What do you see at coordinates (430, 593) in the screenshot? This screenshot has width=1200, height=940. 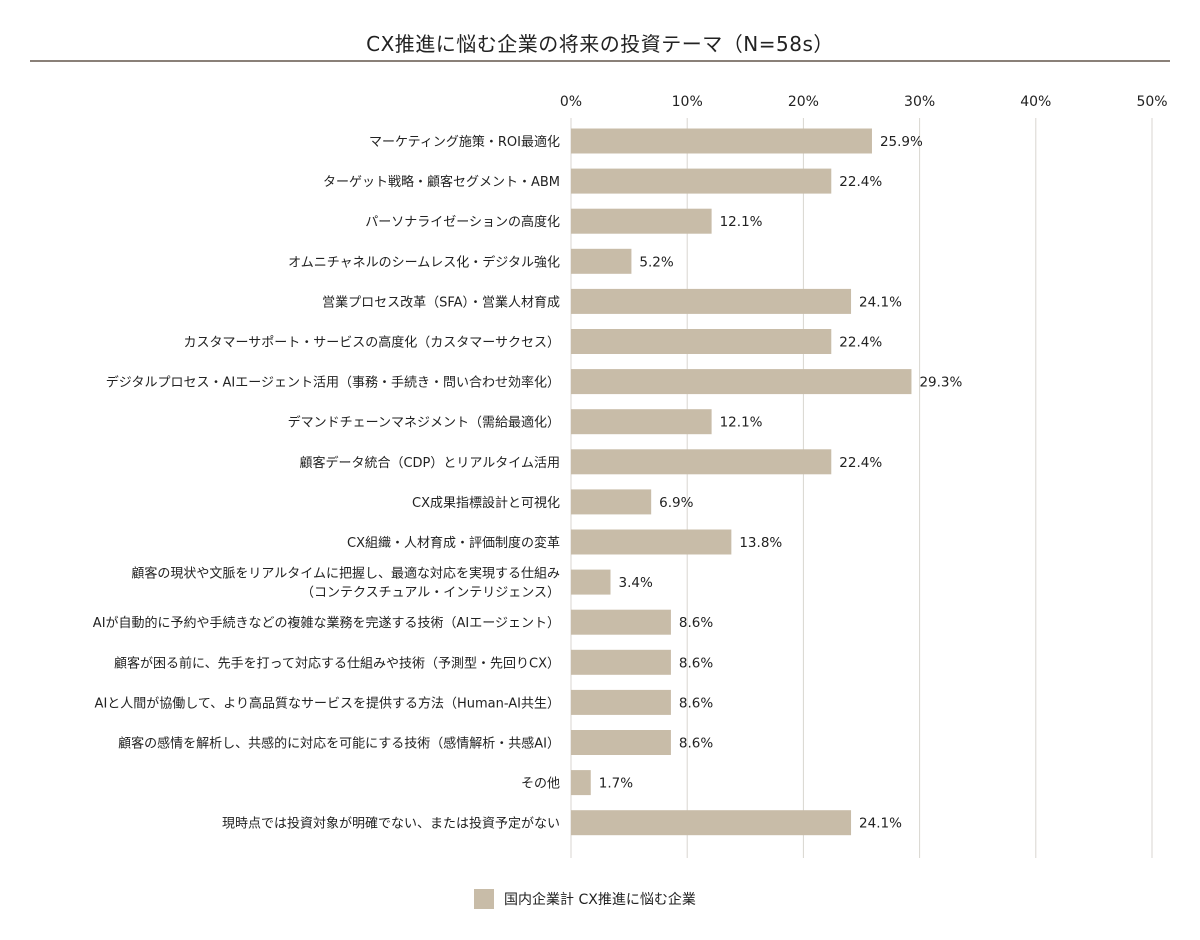 I see `category-label: （コンテクスチュアル・インテリジェンス）` at bounding box center [430, 593].